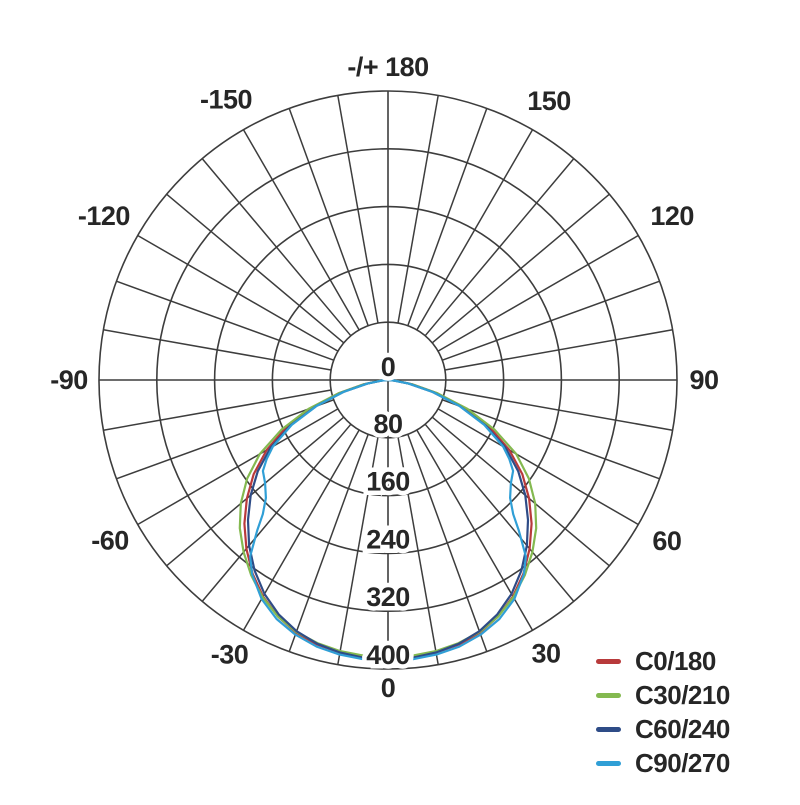  What do you see at coordinates (226, 99) in the screenshot?
I see `angle-label--150: -150` at bounding box center [226, 99].